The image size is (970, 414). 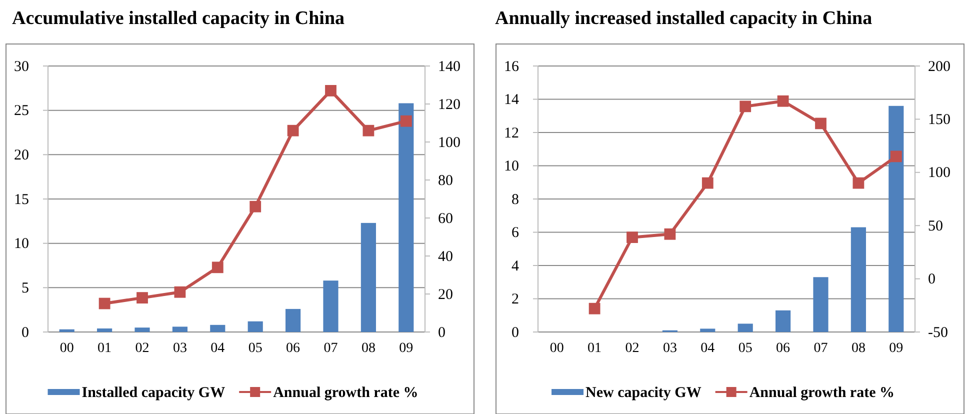 What do you see at coordinates (939, 66) in the screenshot?
I see `y2-tick-label: 200` at bounding box center [939, 66].